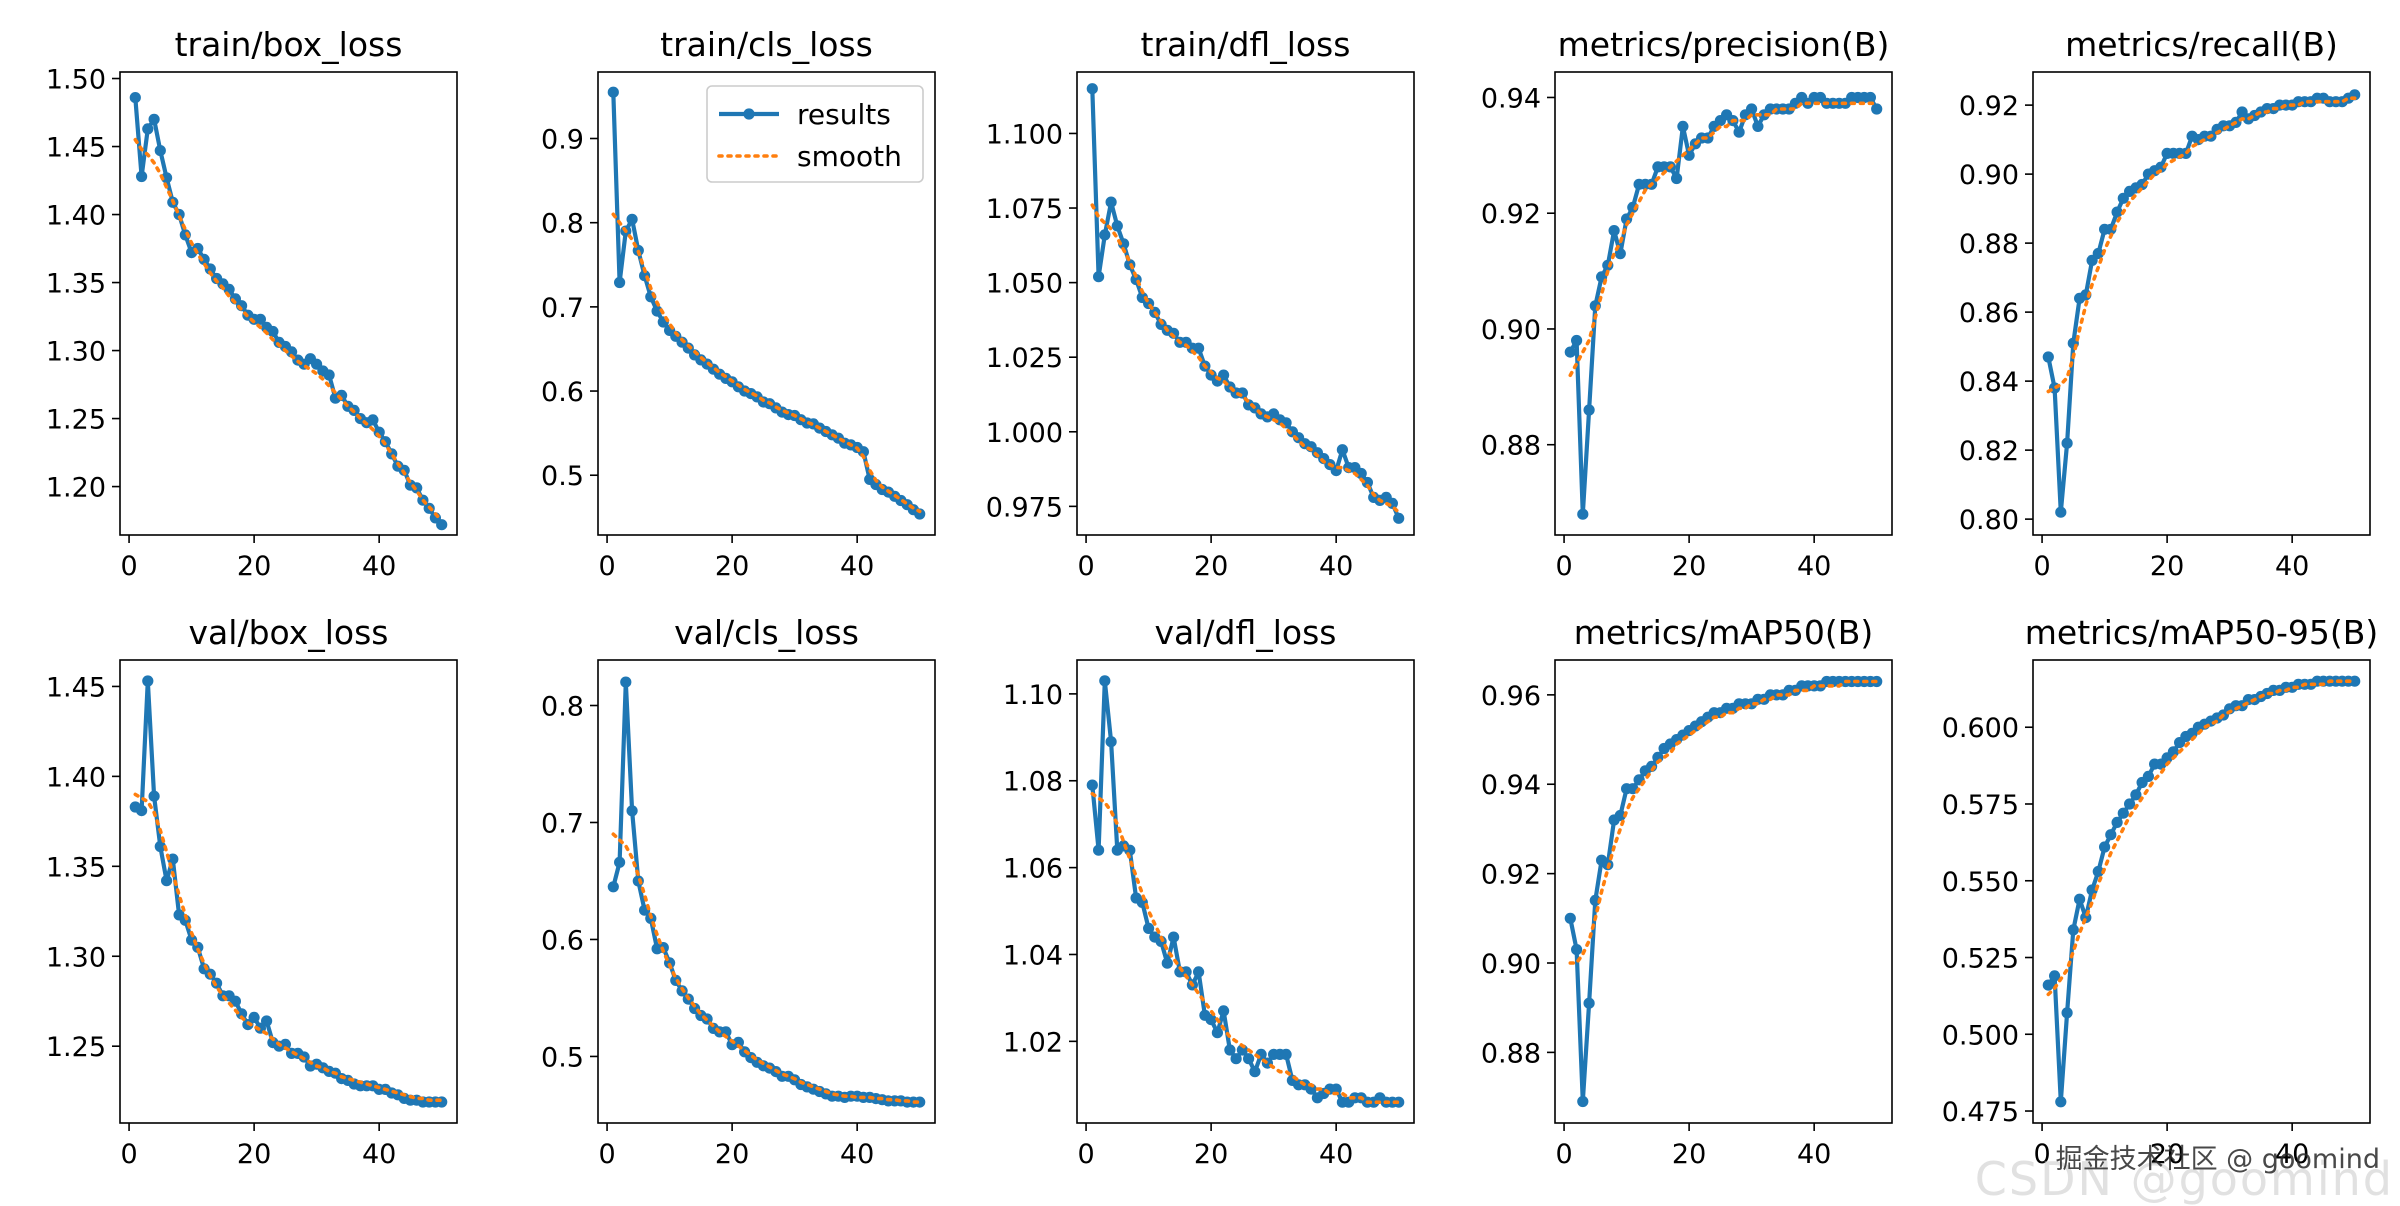  Describe the element at coordinates (562, 140) in the screenshot. I see `y-tick-label: 0.9` at that location.